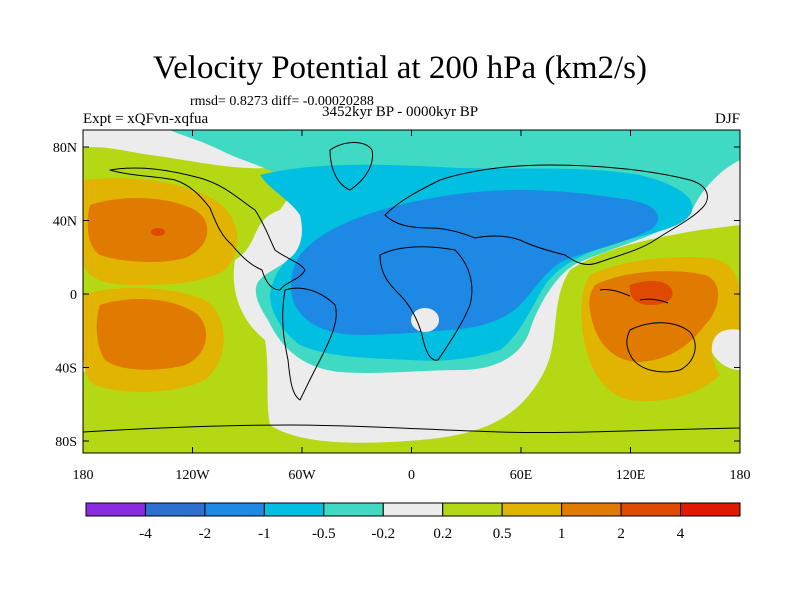 Image resolution: width=800 pixels, height=600 pixels. Describe the element at coordinates (65, 222) in the screenshot. I see `lat-tick-label: 40N` at that location.